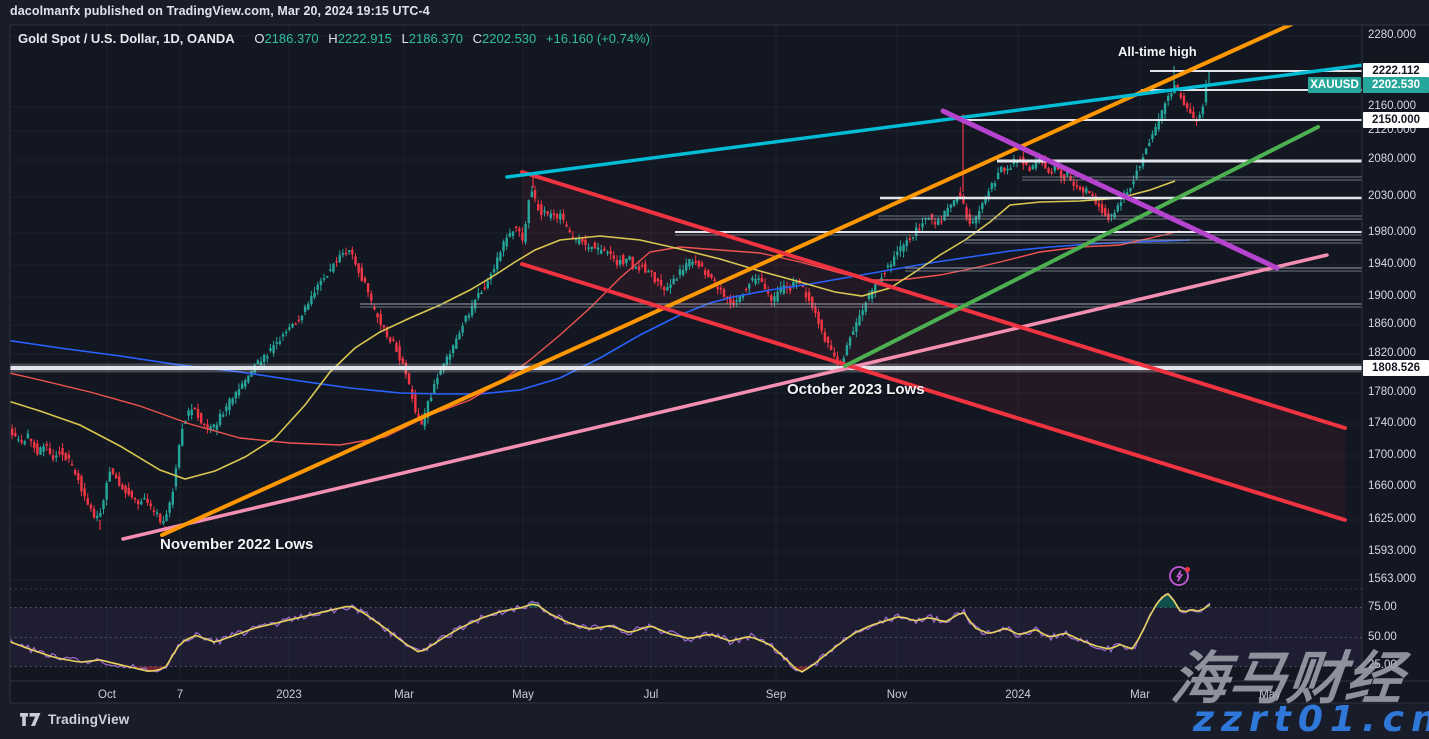  I want to click on price-axis-label: 25.00, so click(1382, 665).